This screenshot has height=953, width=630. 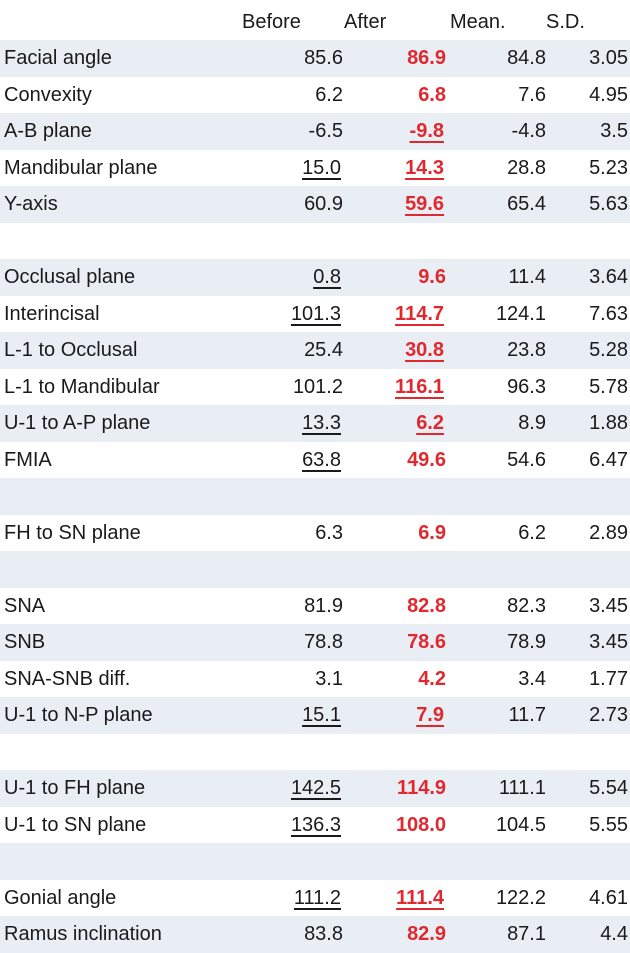 I want to click on cell-mean-value: -4.8, so click(x=528, y=131).